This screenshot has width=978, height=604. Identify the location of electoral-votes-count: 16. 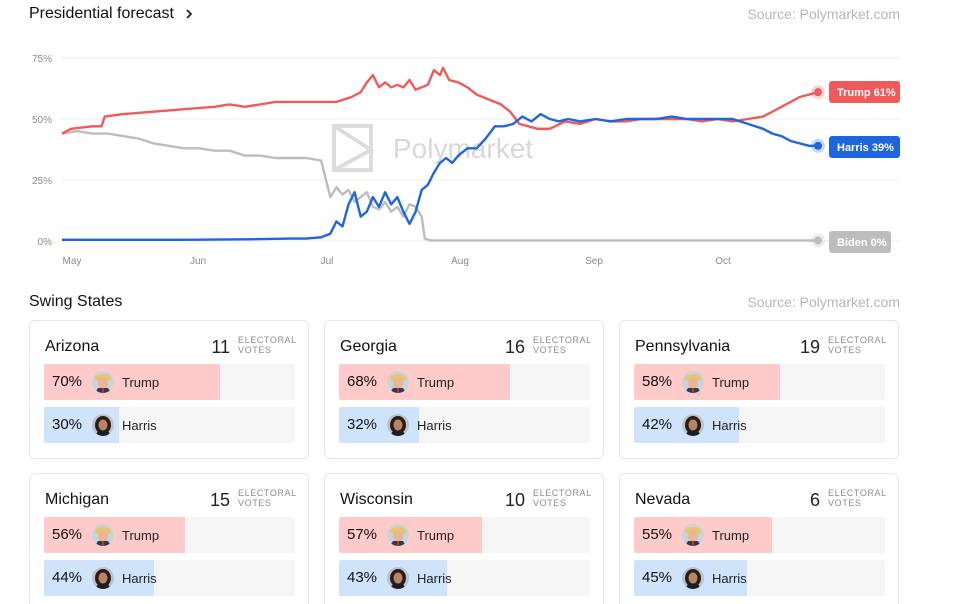
(514, 347).